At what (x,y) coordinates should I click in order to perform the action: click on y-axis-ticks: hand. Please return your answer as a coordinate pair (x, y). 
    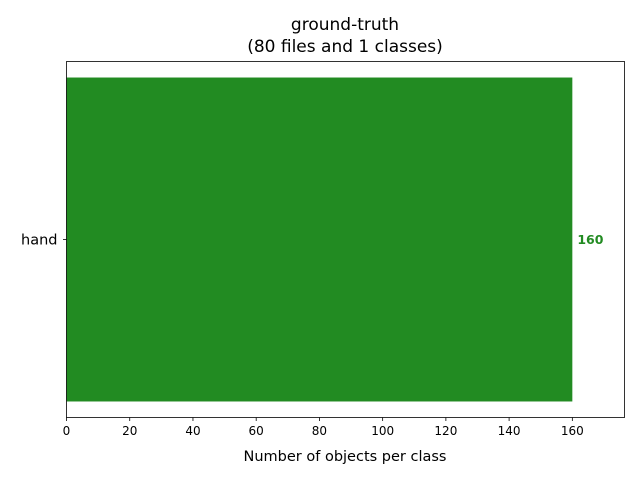
    Looking at the image, I should click on (44, 241).